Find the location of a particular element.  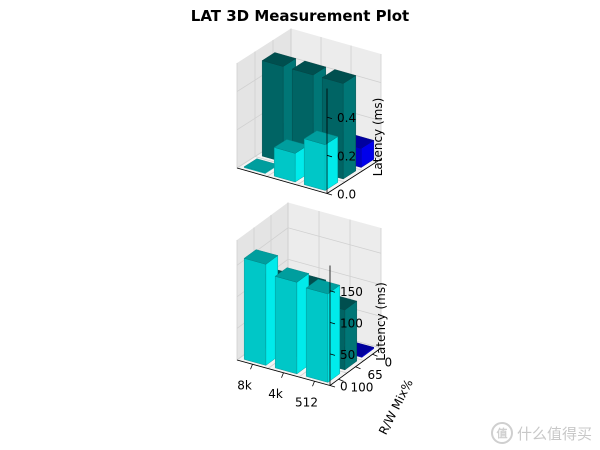

watermark: 值 什么值得买 is located at coordinates (541, 433).